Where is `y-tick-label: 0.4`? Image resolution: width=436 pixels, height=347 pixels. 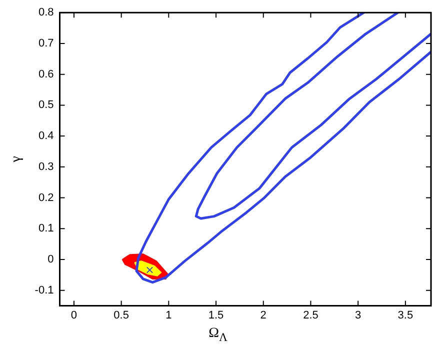
y-tick-label: 0.4 is located at coordinates (46, 136).